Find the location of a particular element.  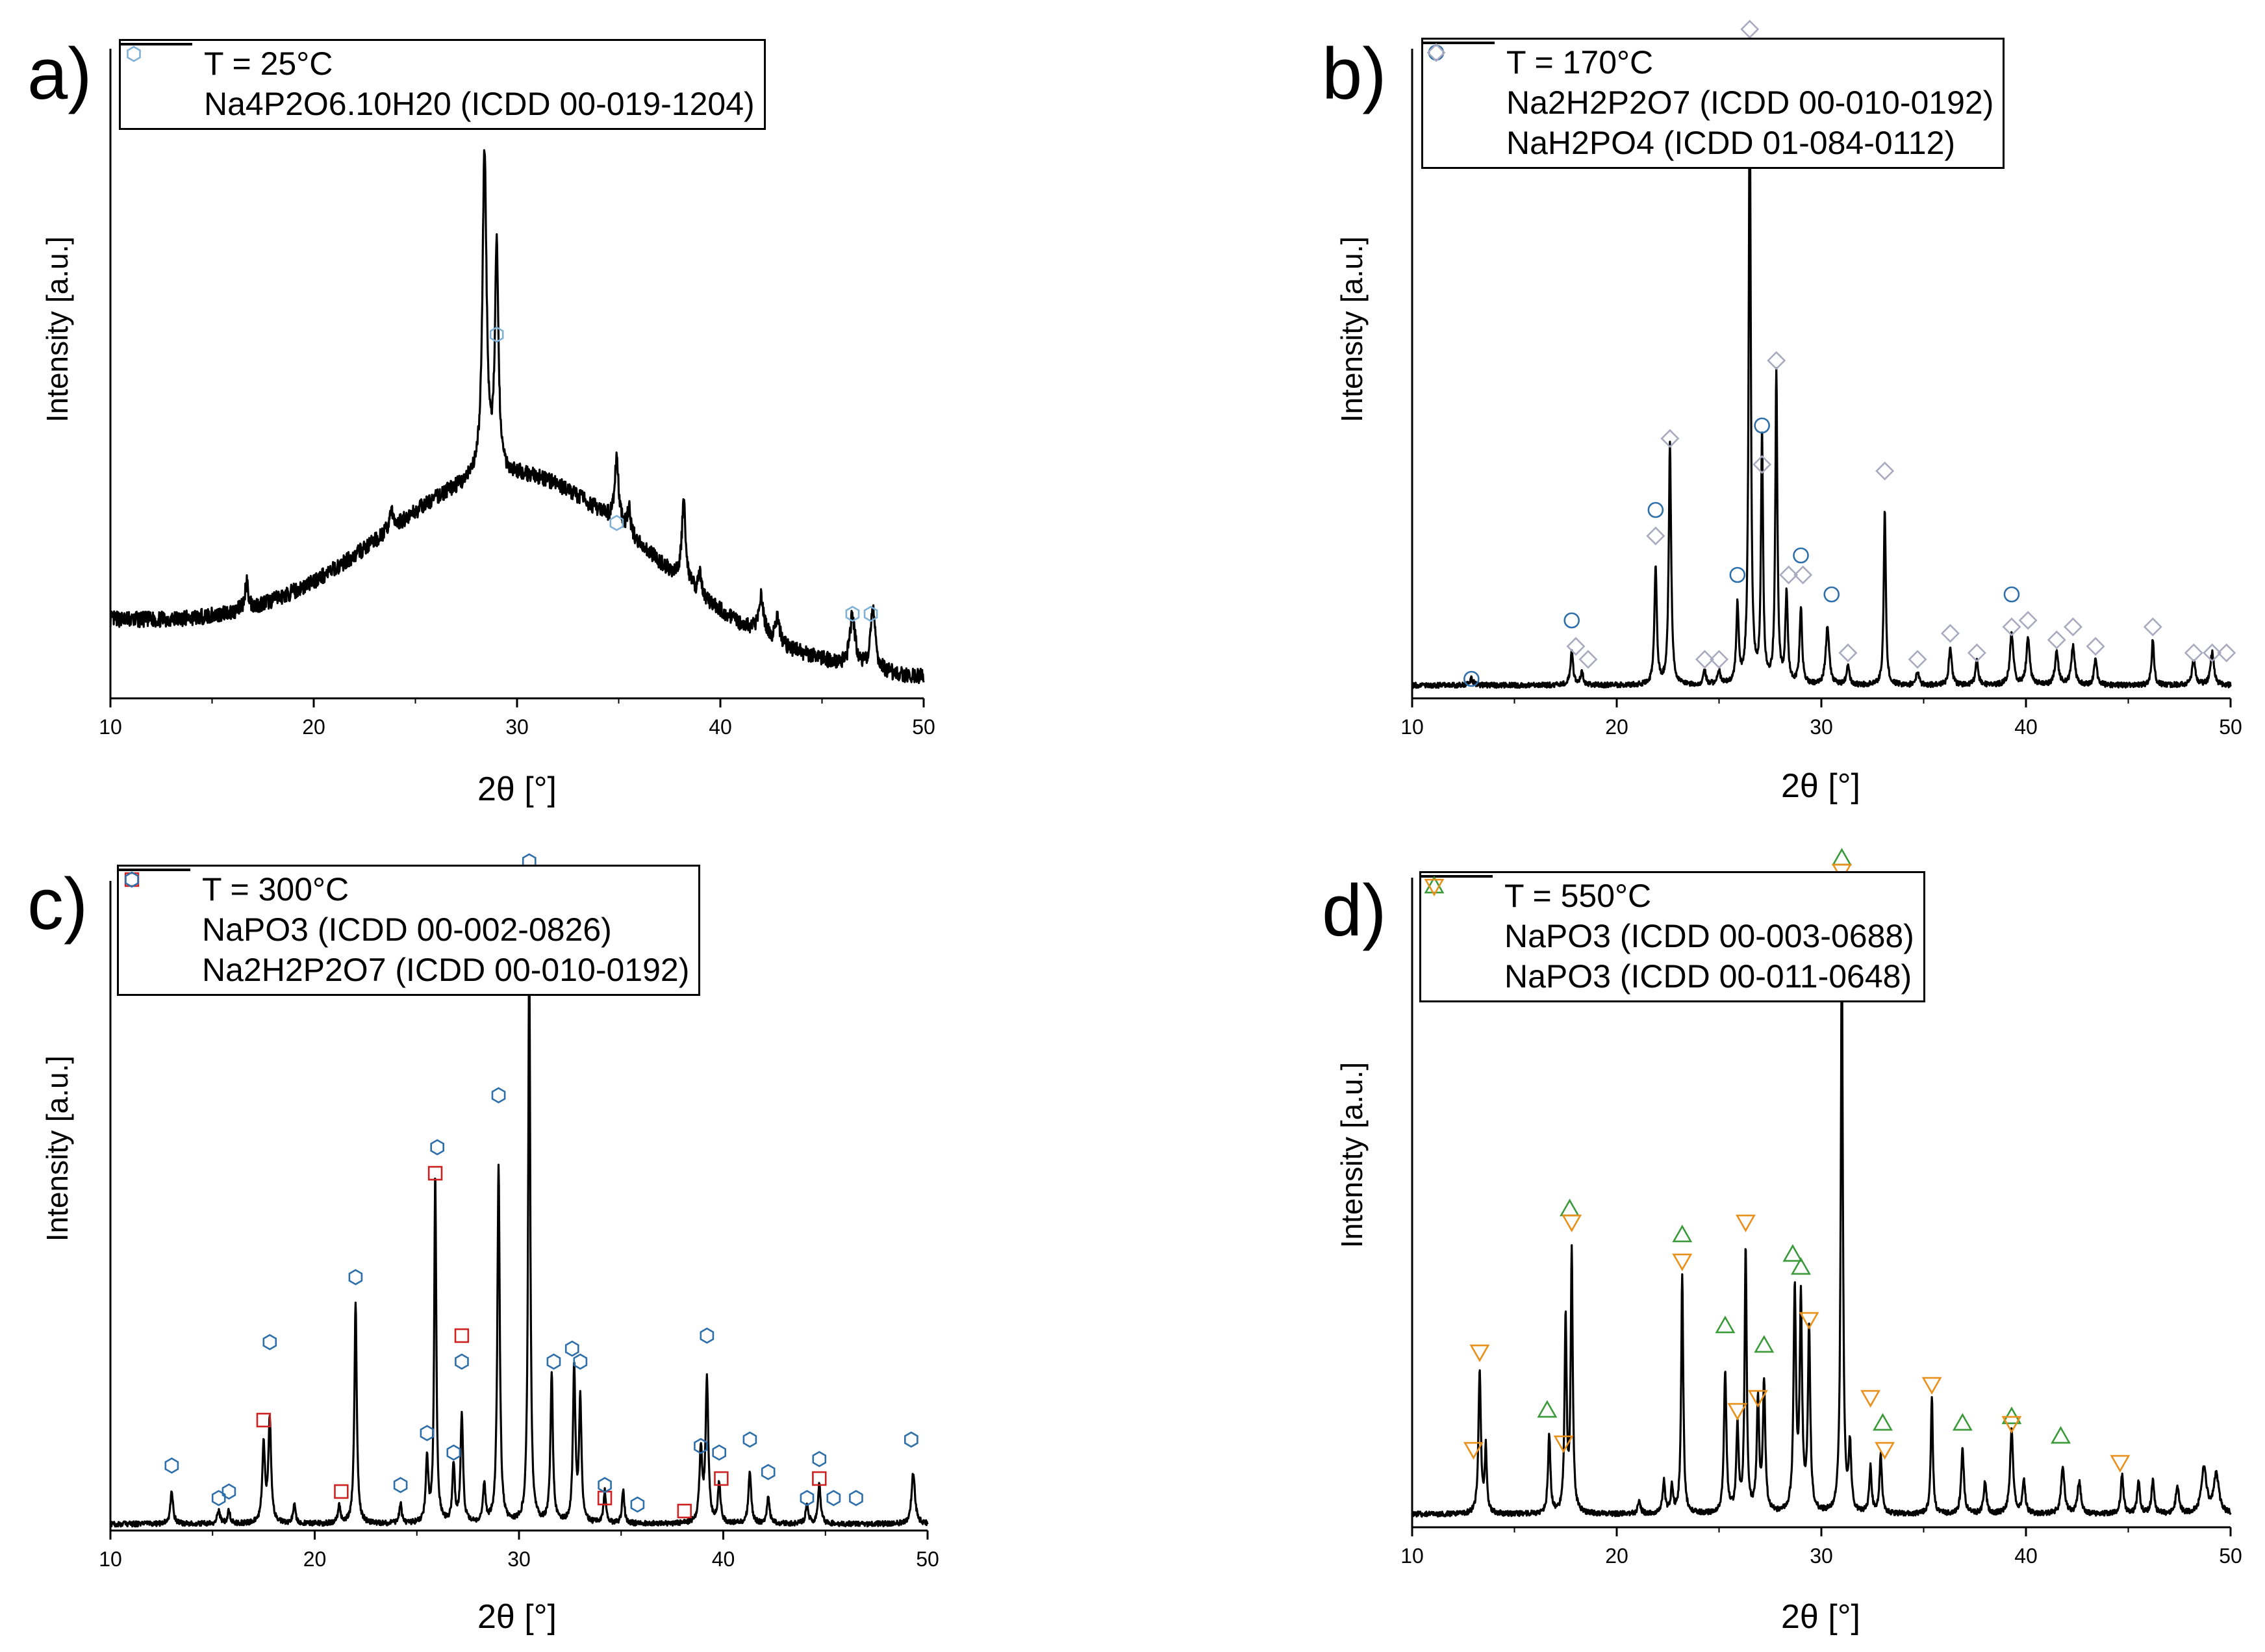

legend-label: NaPO3 (ICDD 00-002-0826) is located at coordinates (407, 930).